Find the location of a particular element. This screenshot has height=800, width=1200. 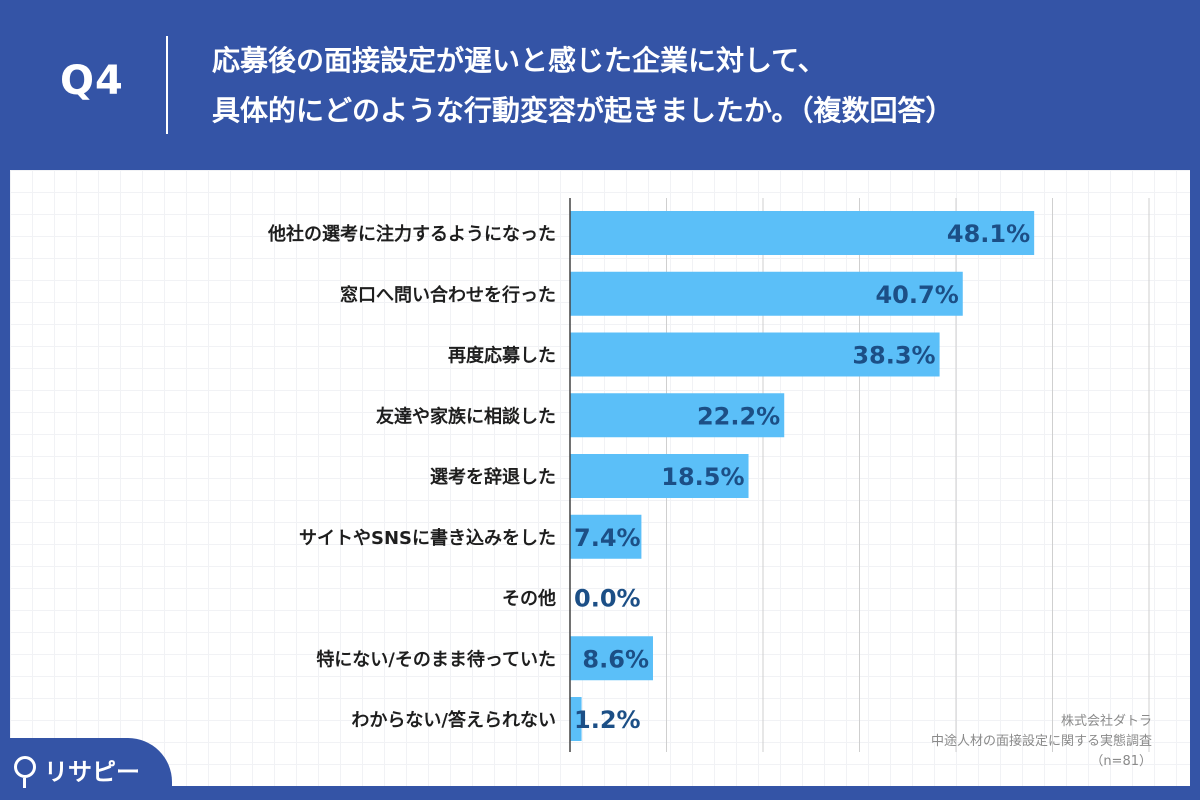

category-label: 窓口へ問い合わせを行った is located at coordinates (448, 295).